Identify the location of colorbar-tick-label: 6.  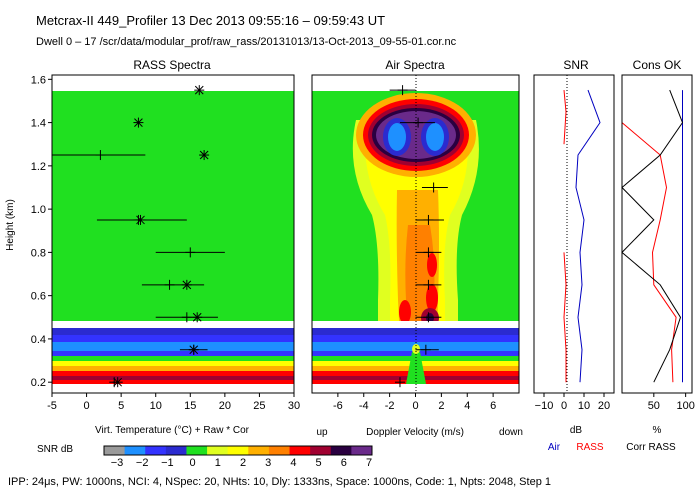
(344, 463).